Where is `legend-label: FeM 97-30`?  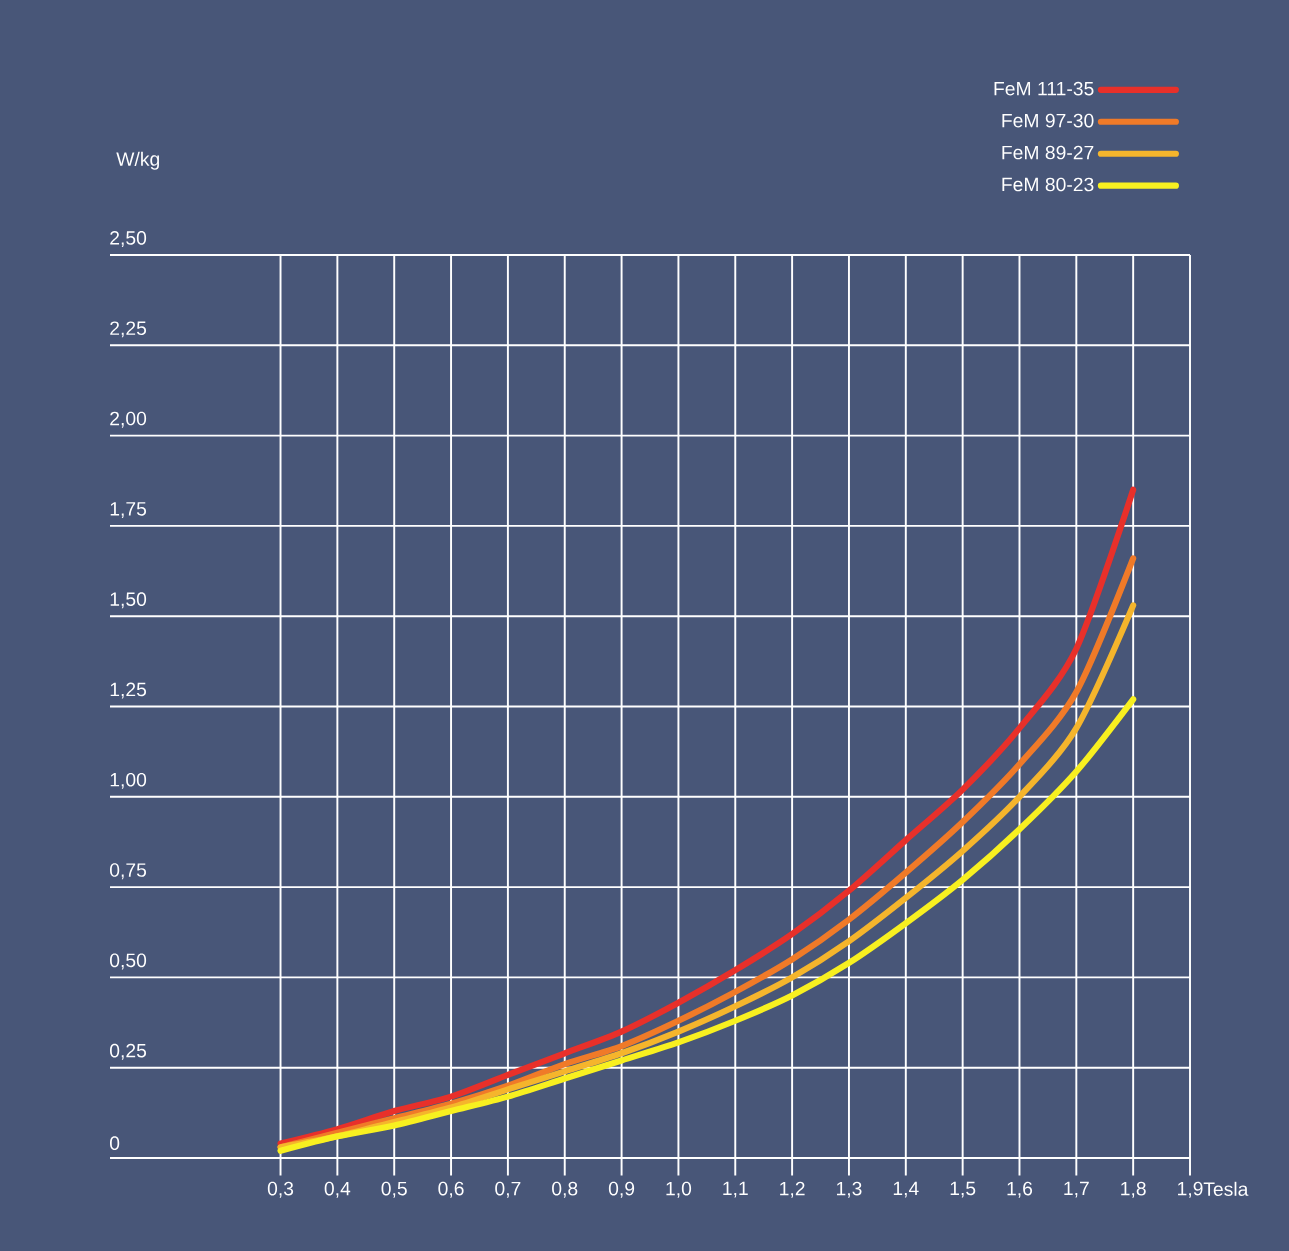 legend-label: FeM 97-30 is located at coordinates (1048, 120).